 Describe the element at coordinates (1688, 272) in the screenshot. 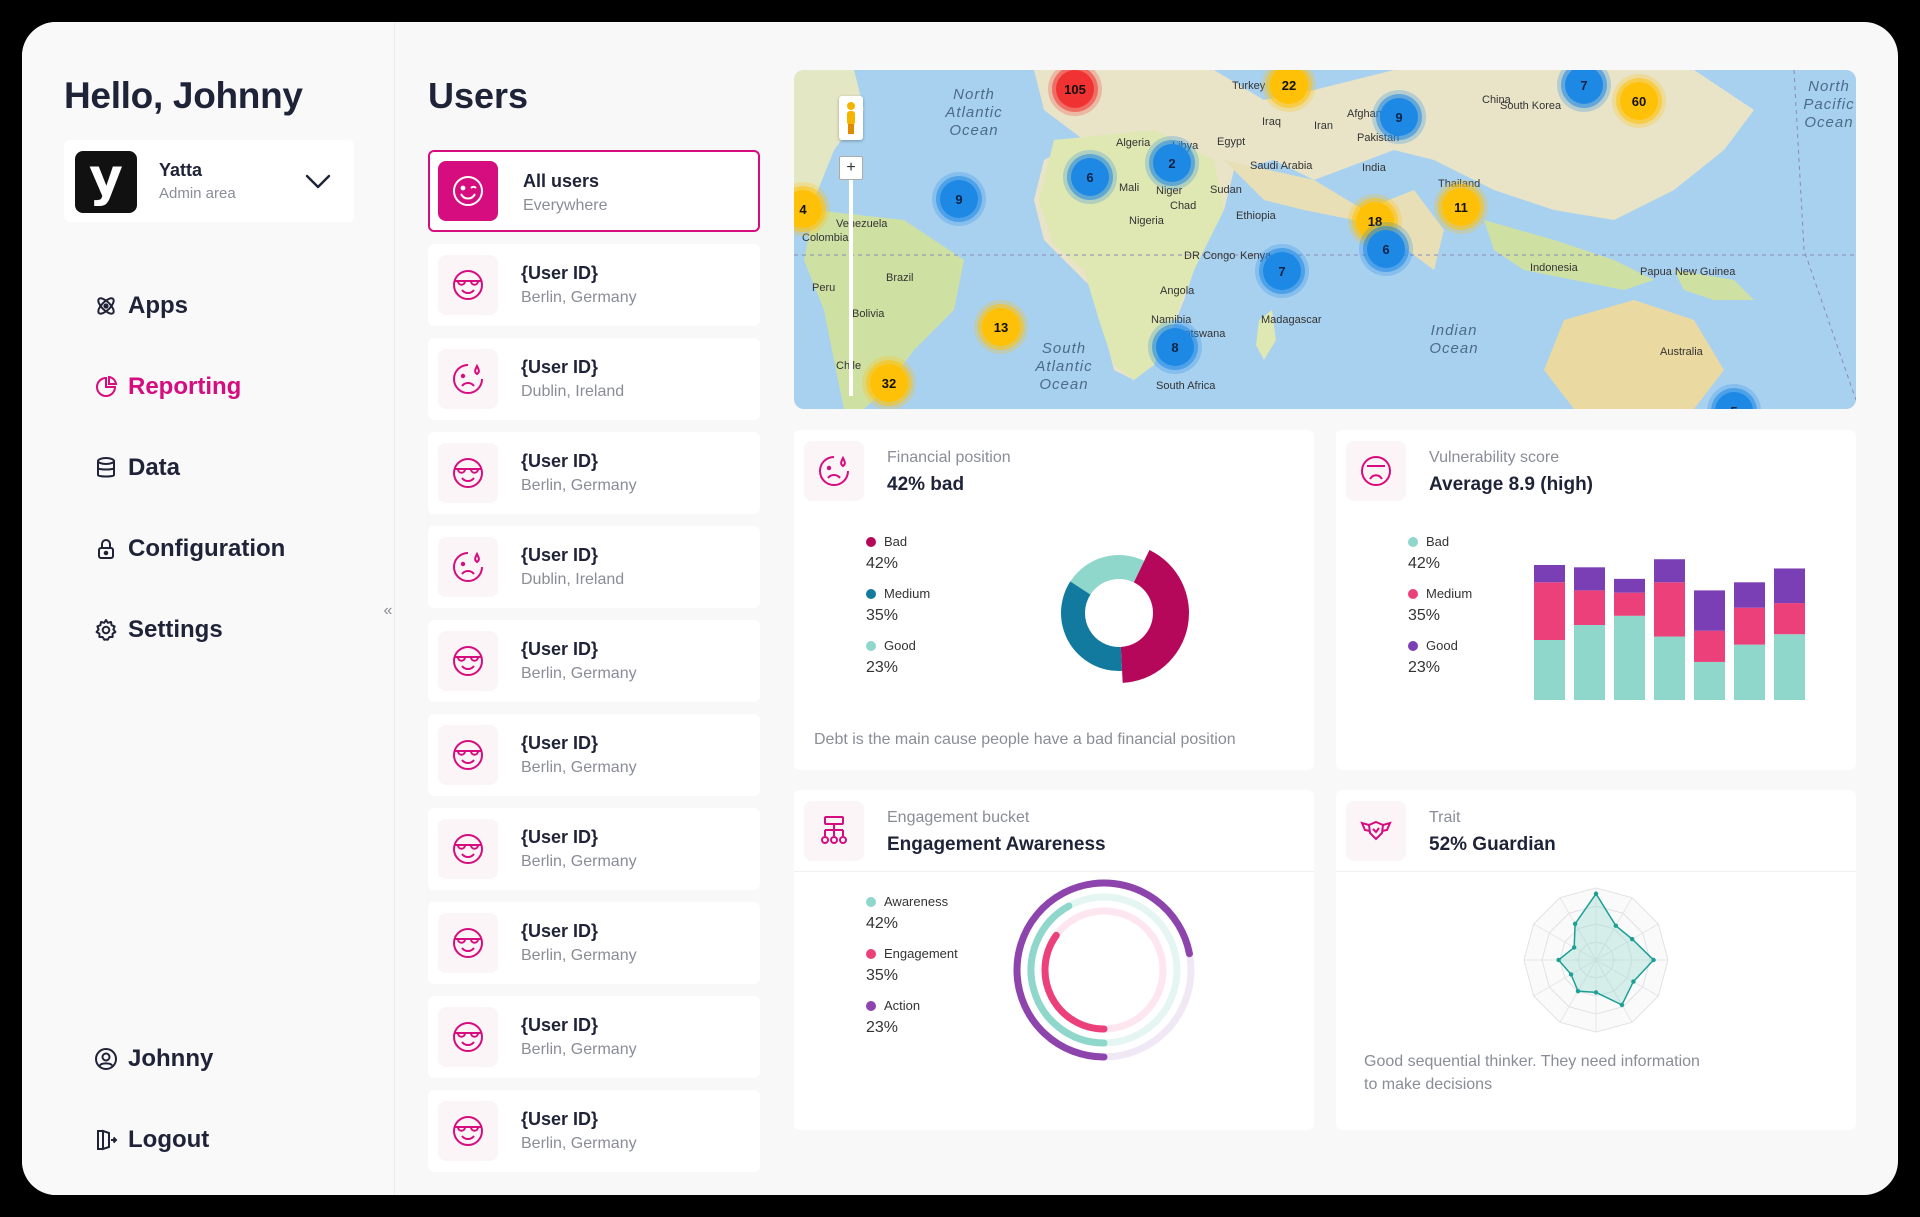

I see `country-label: Papua New Guinea` at that location.